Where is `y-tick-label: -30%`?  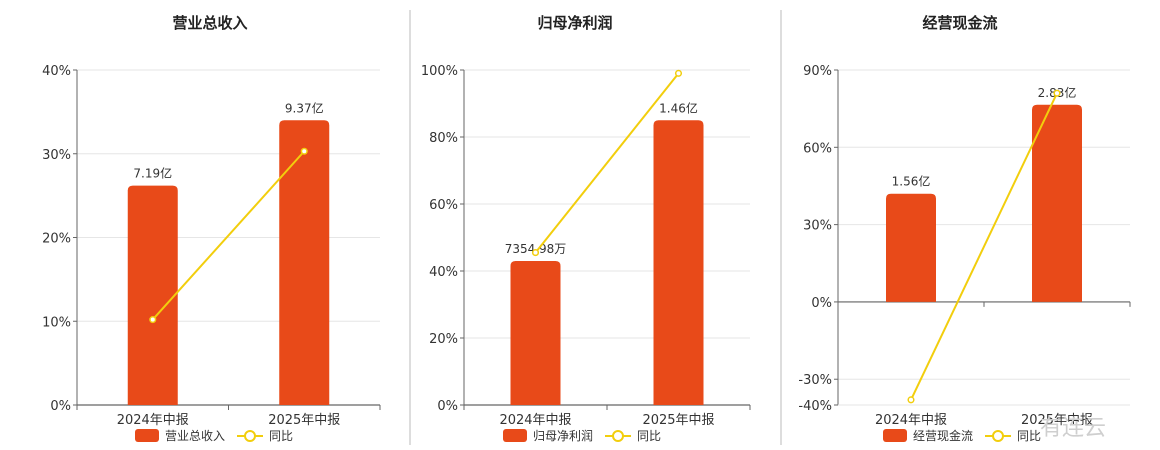
y-tick-label: -30% is located at coordinates (815, 380).